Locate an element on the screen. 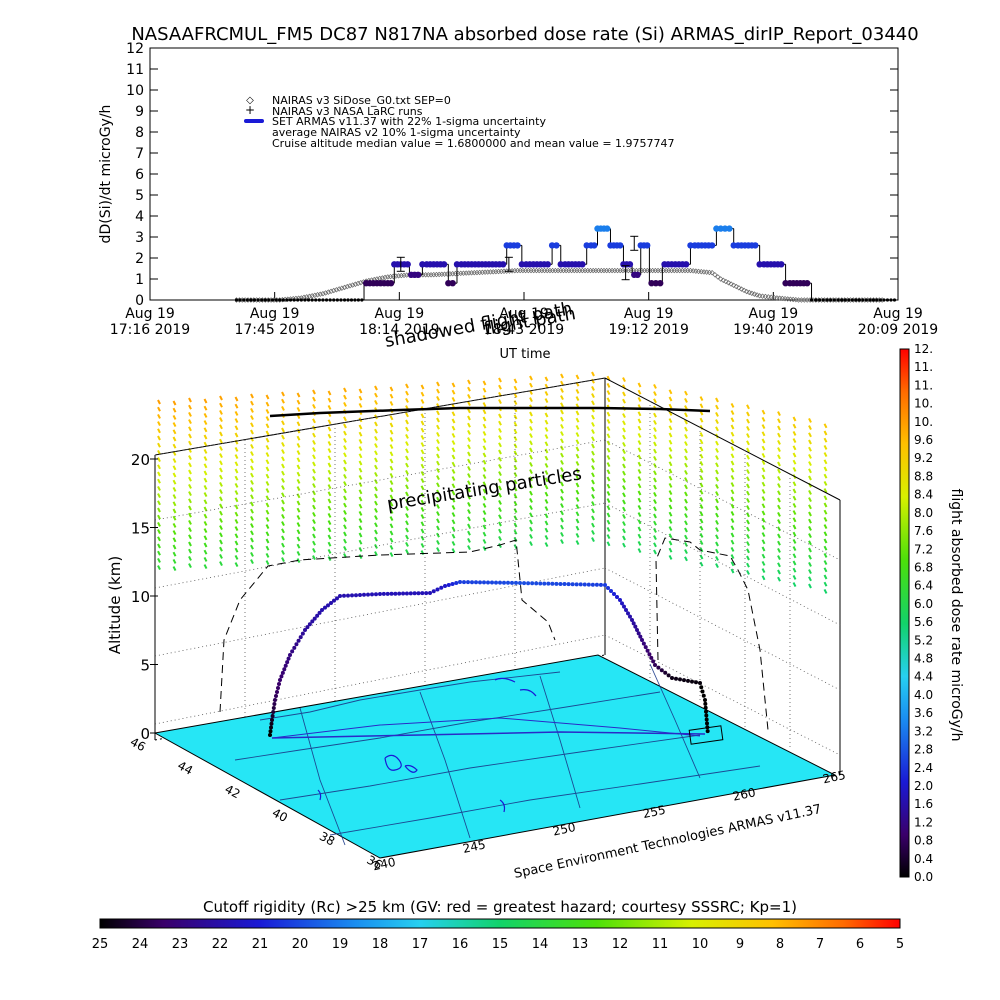  latitude-tick-label: 44 is located at coordinates (185, 768).